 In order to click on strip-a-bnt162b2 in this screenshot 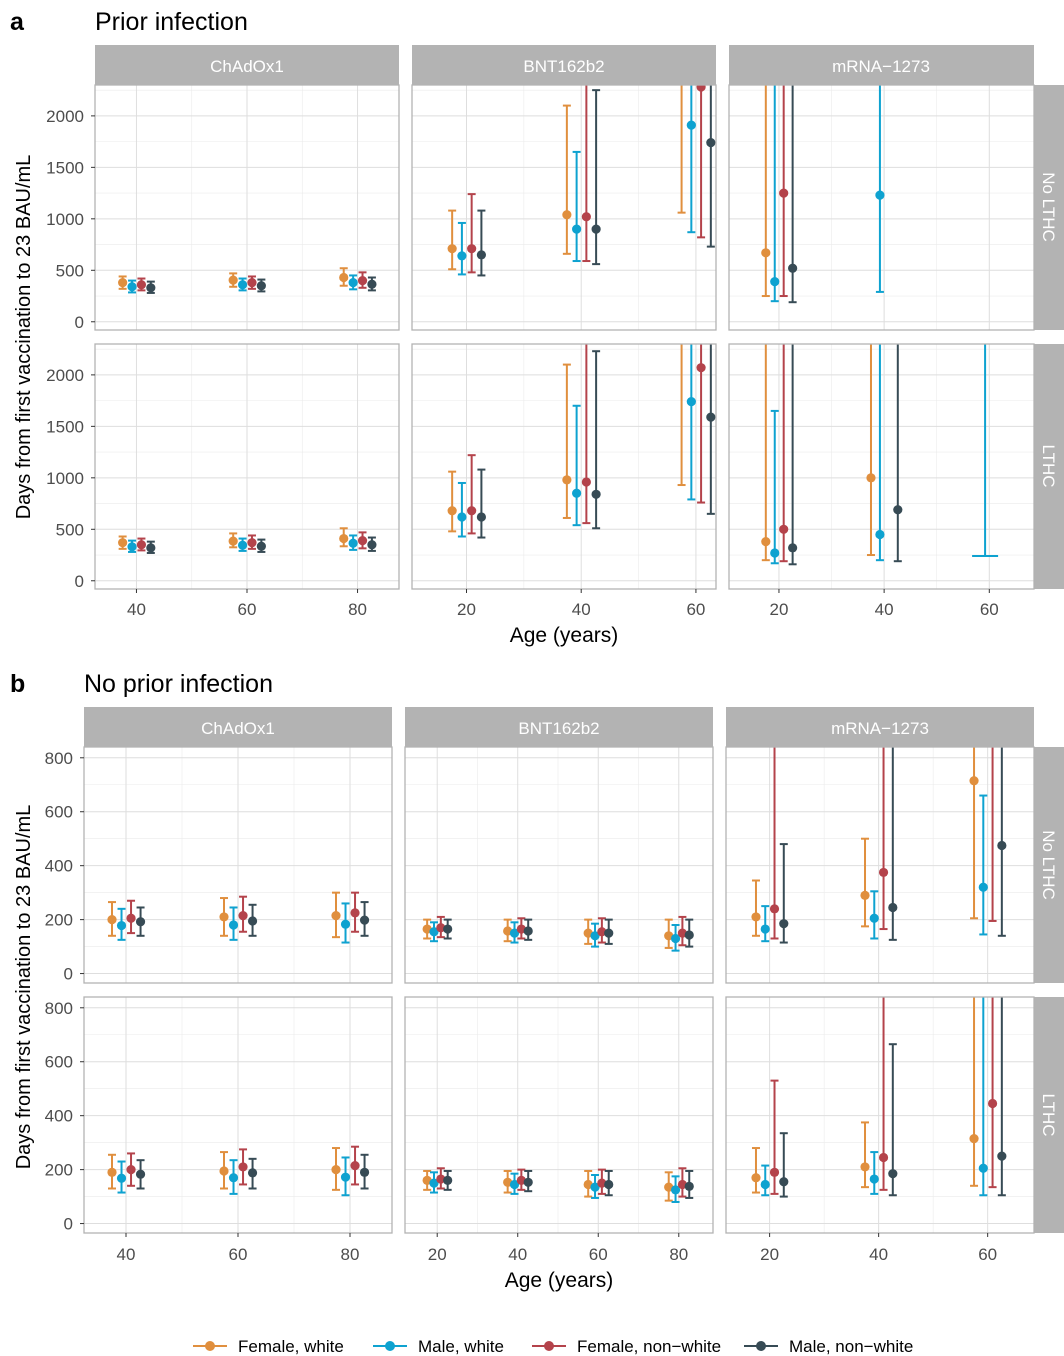, I will do `click(564, 65)`.